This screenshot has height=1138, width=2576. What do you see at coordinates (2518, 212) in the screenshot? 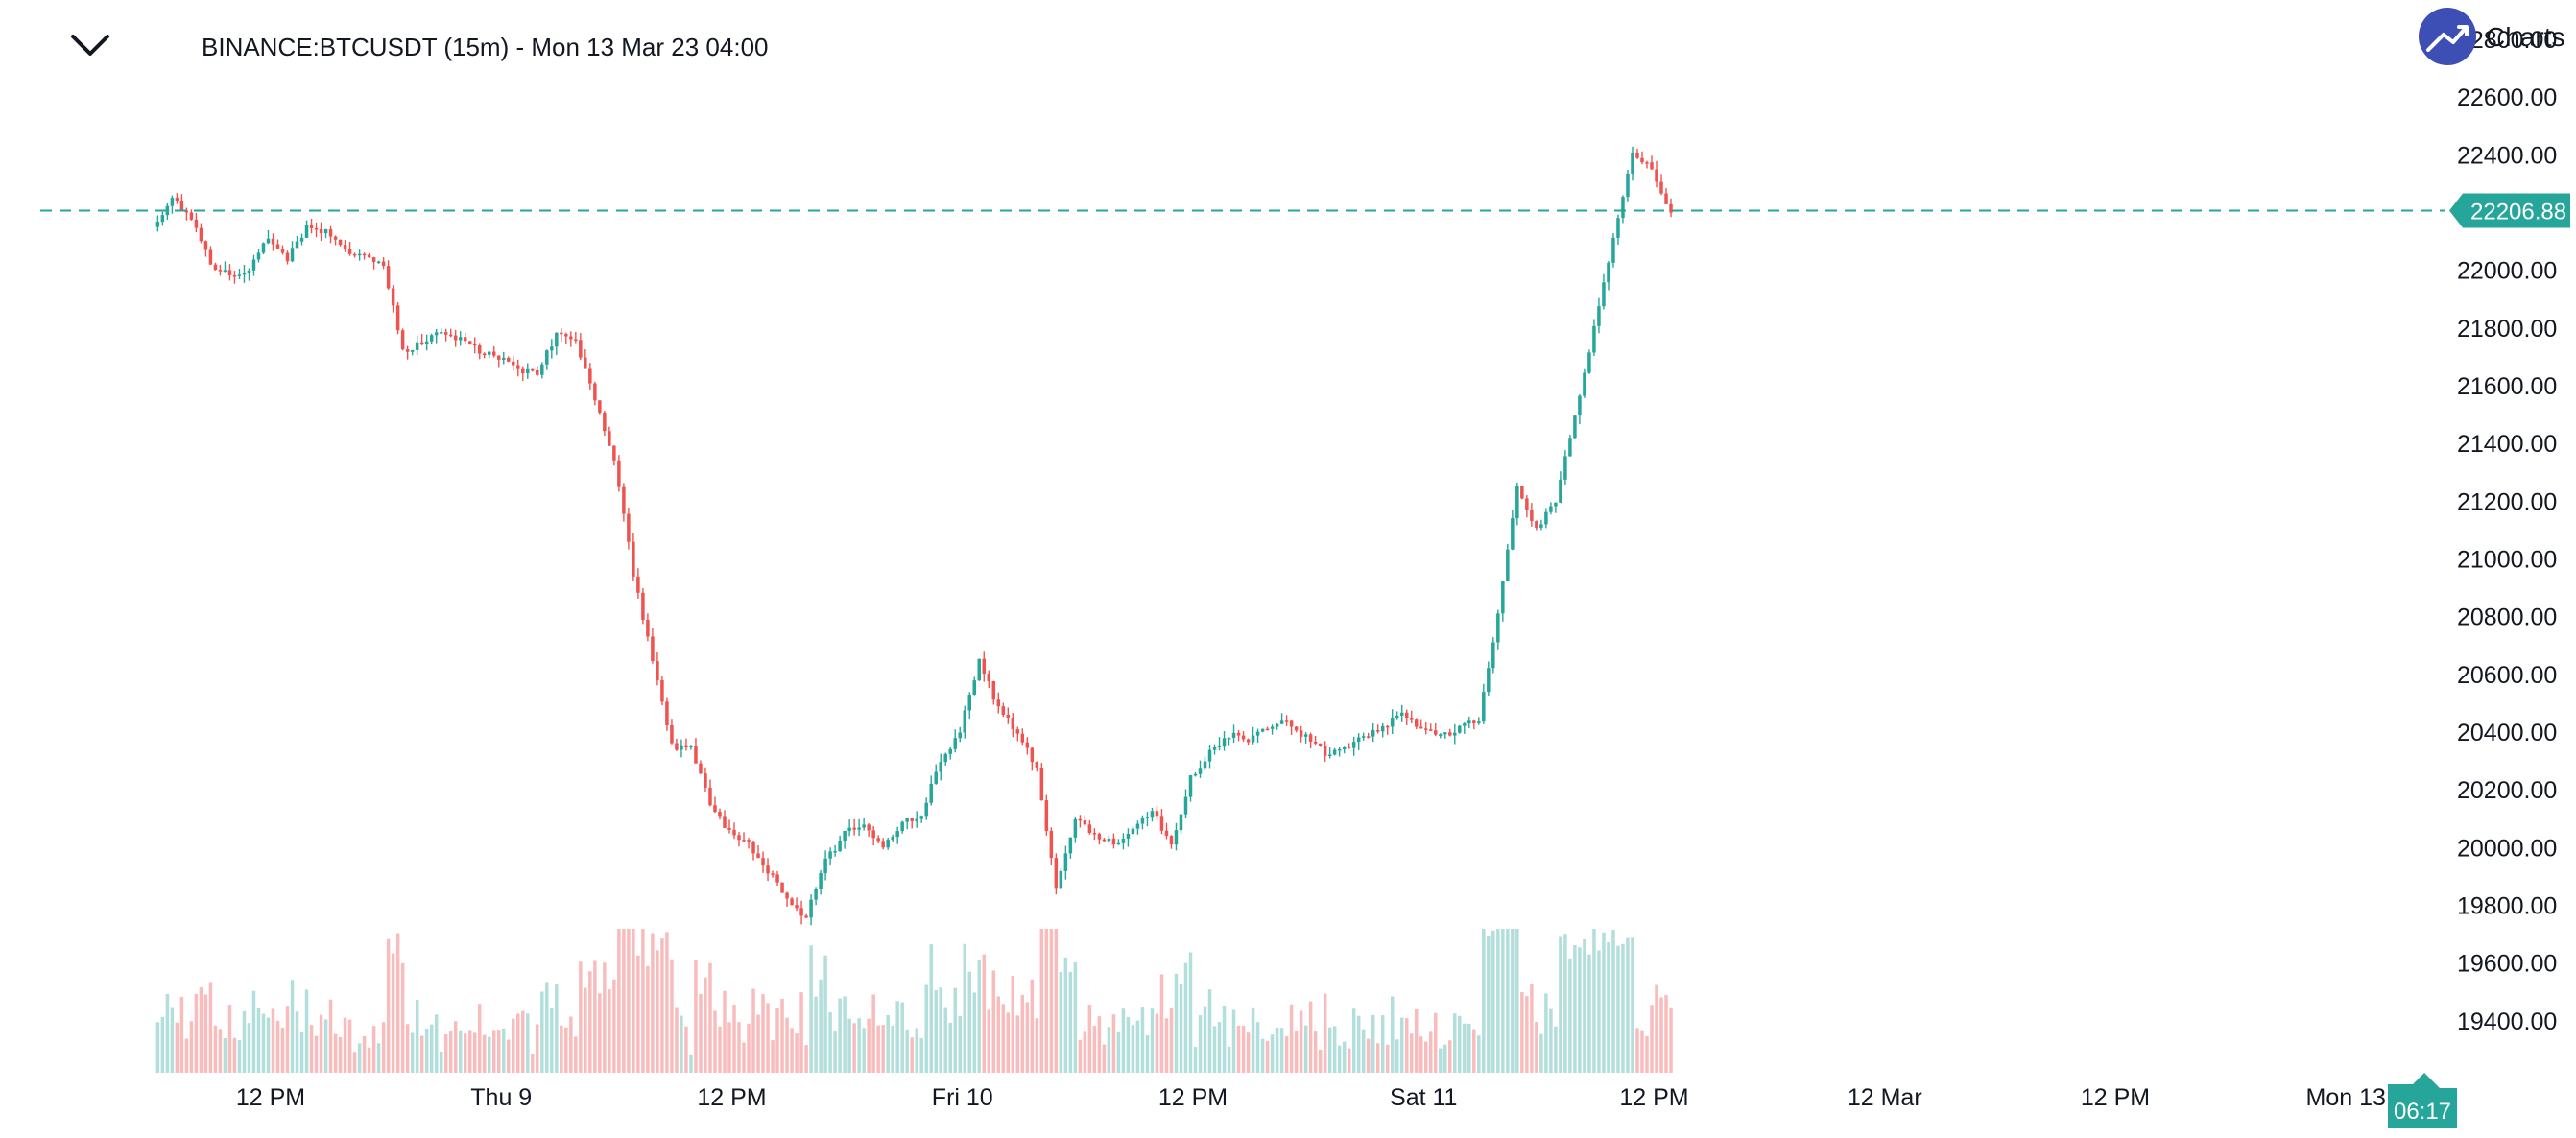
I see `last-price-label: 22206.88` at bounding box center [2518, 212].